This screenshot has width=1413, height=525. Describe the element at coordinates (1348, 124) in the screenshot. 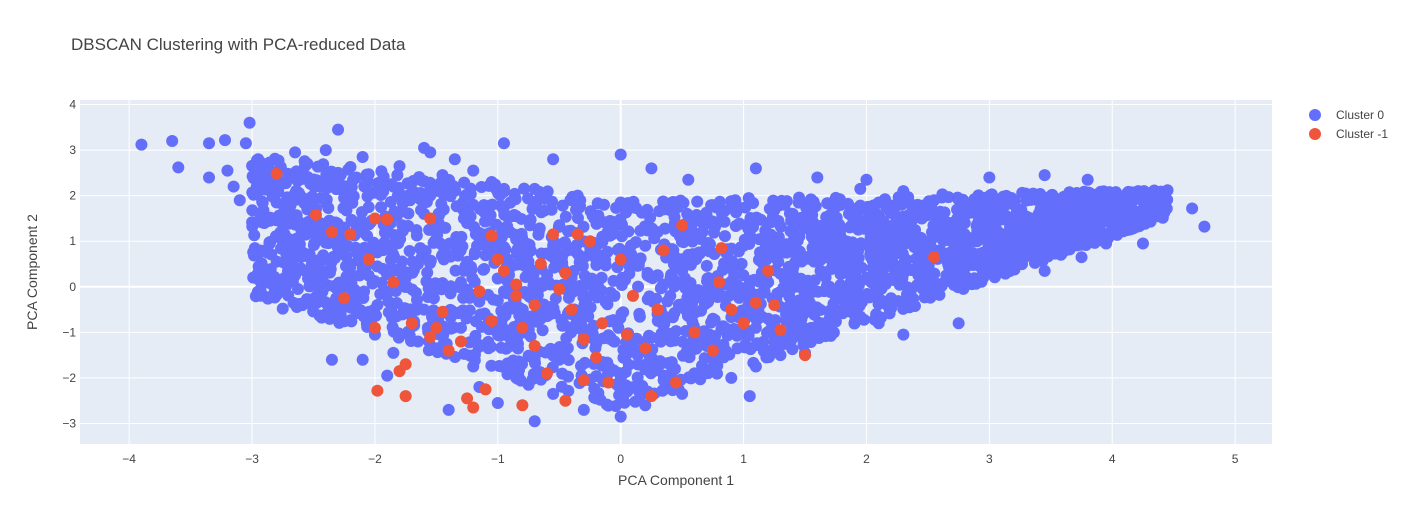

I see `legend: Cluster 0 Cluster -1` at that location.